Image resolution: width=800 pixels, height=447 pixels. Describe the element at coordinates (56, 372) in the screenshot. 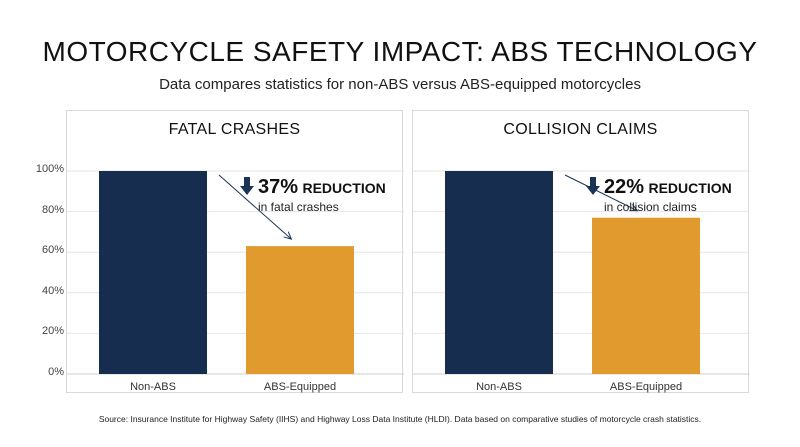

I see `y-tick-label: 0%` at that location.